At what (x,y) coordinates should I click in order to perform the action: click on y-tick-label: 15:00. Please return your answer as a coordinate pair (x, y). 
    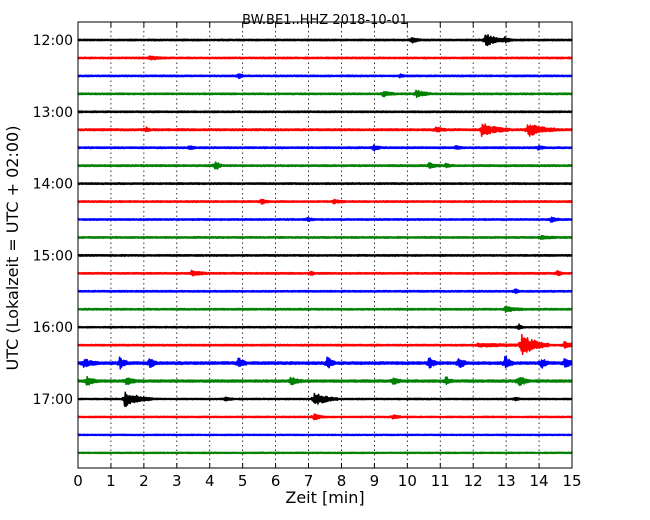
    Looking at the image, I should click on (53, 256).